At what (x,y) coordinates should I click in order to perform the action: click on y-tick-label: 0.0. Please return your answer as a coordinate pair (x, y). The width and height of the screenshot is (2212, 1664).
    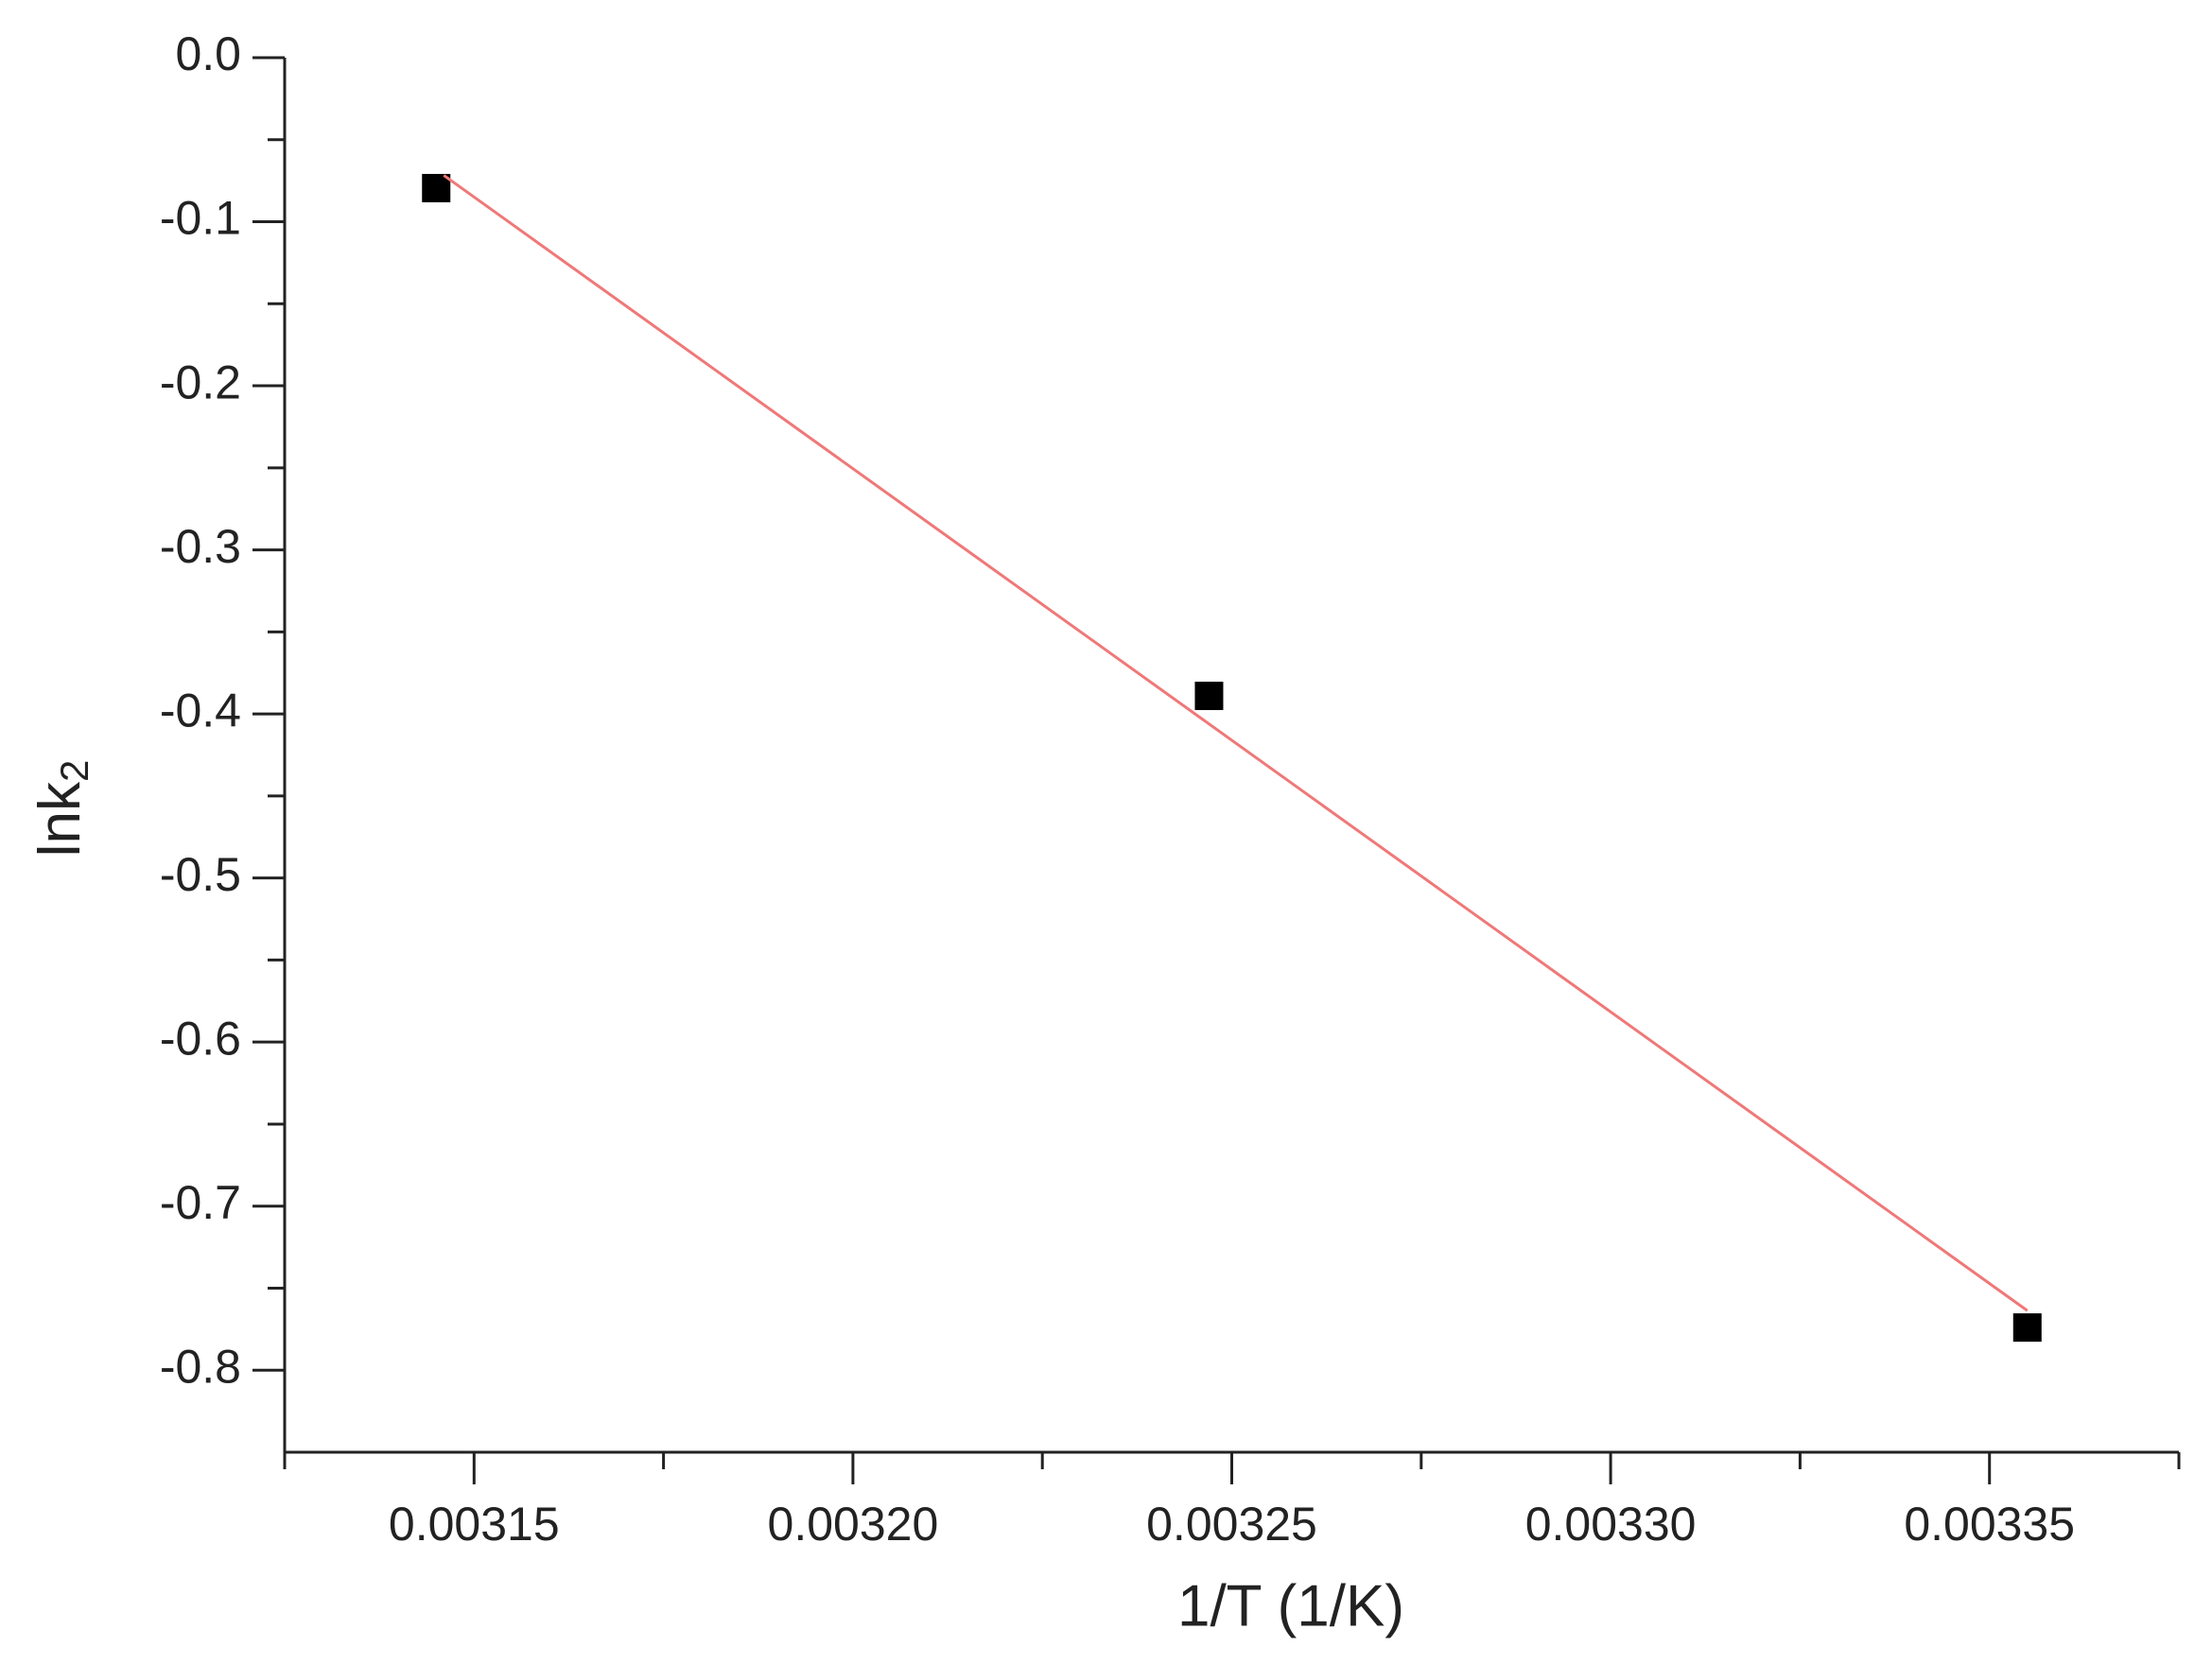
    Looking at the image, I should click on (208, 53).